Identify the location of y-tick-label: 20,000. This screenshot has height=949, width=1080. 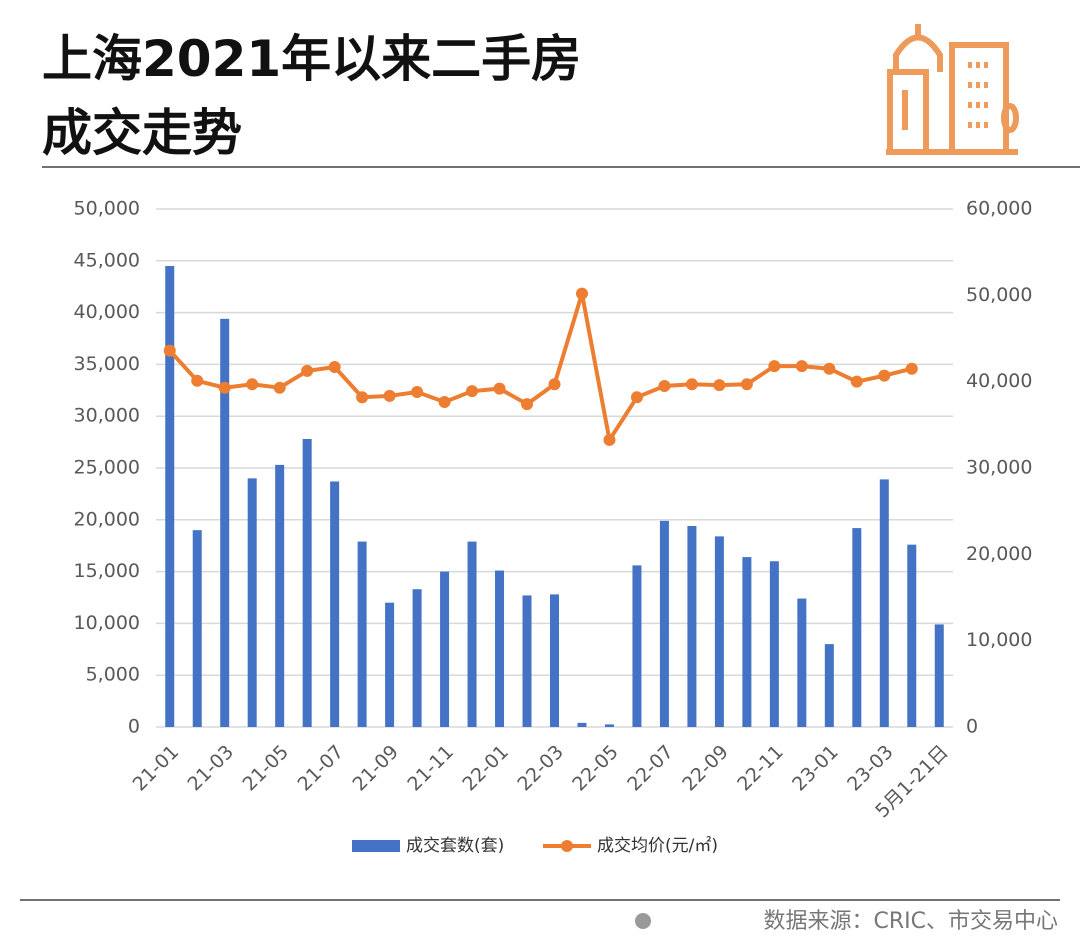
(107, 519).